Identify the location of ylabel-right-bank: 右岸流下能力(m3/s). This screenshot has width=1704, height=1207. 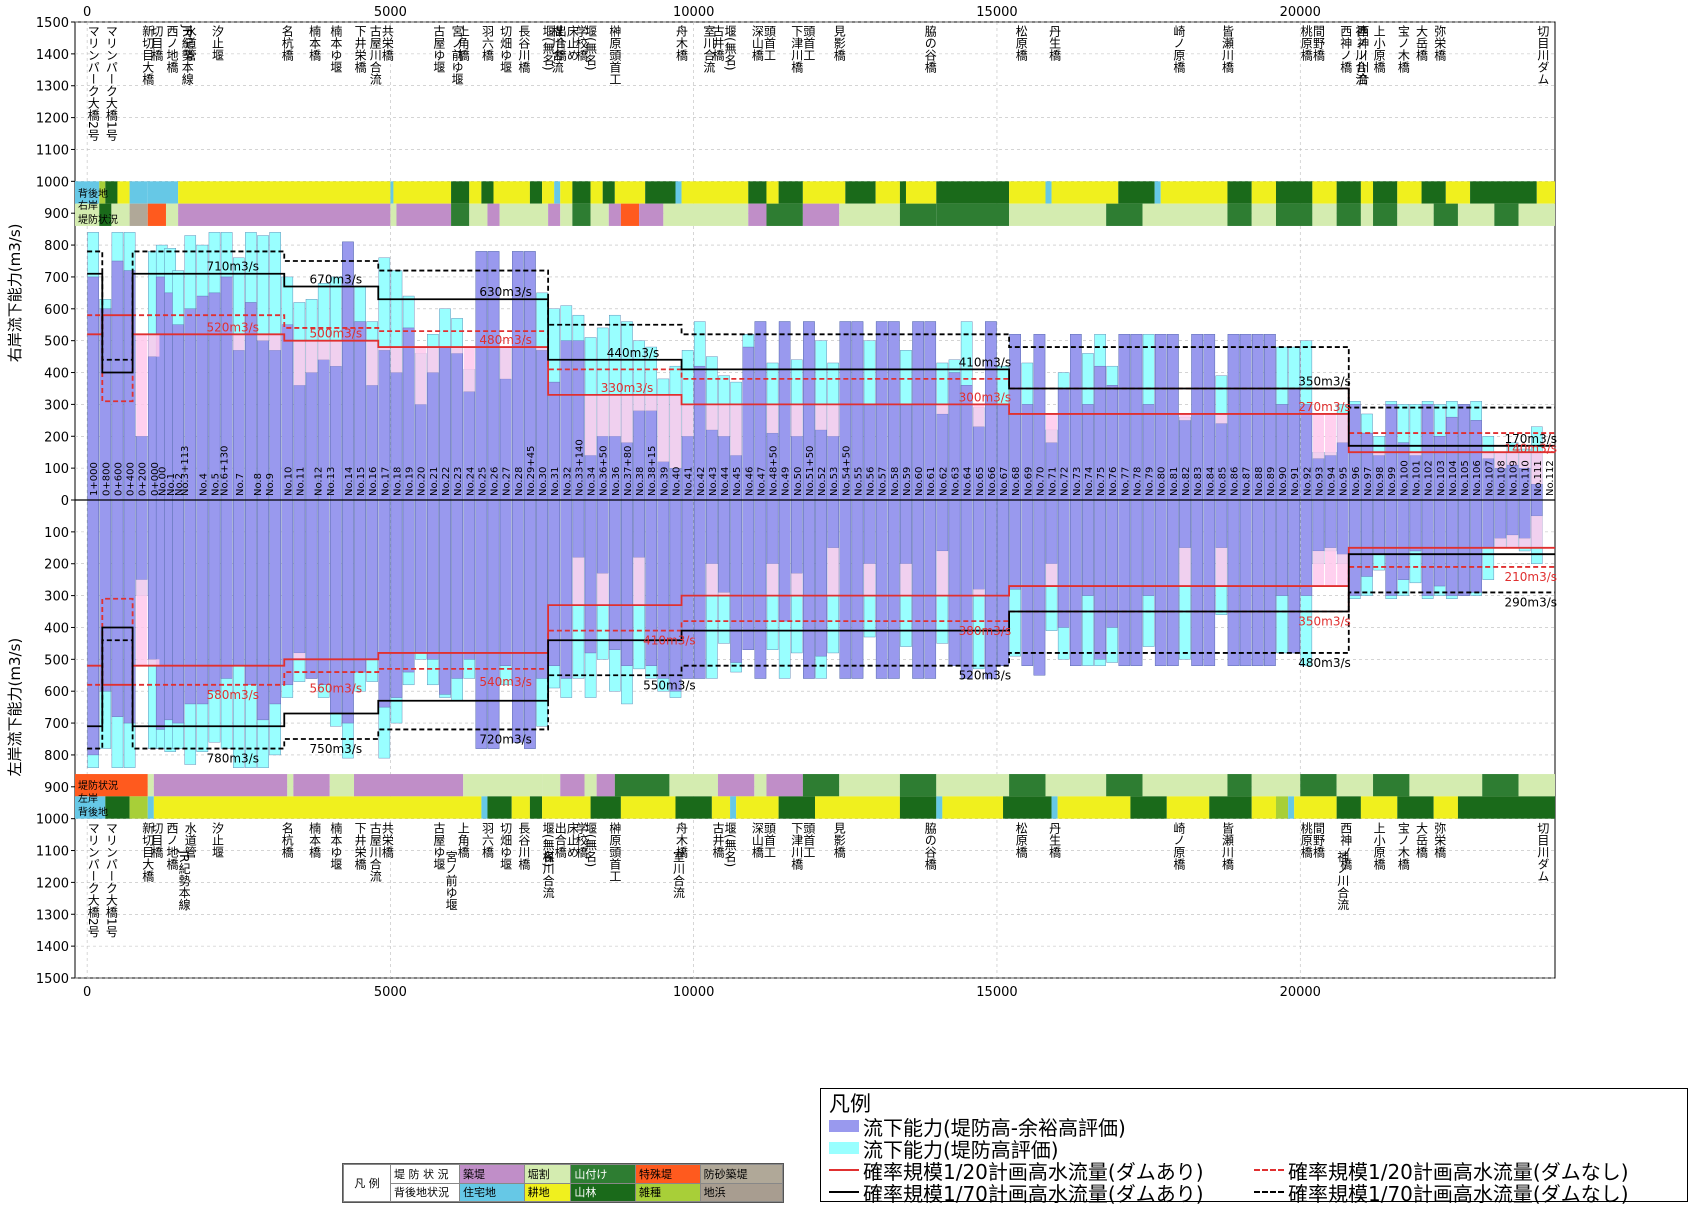
(15, 292).